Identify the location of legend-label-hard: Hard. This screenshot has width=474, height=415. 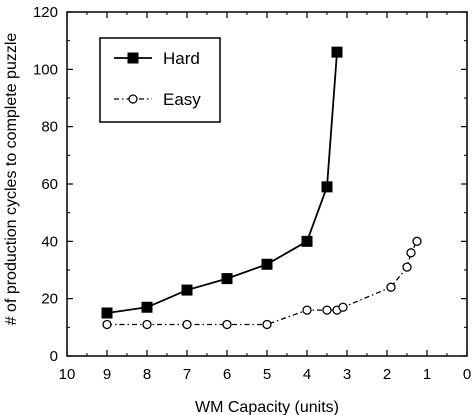
(181, 58).